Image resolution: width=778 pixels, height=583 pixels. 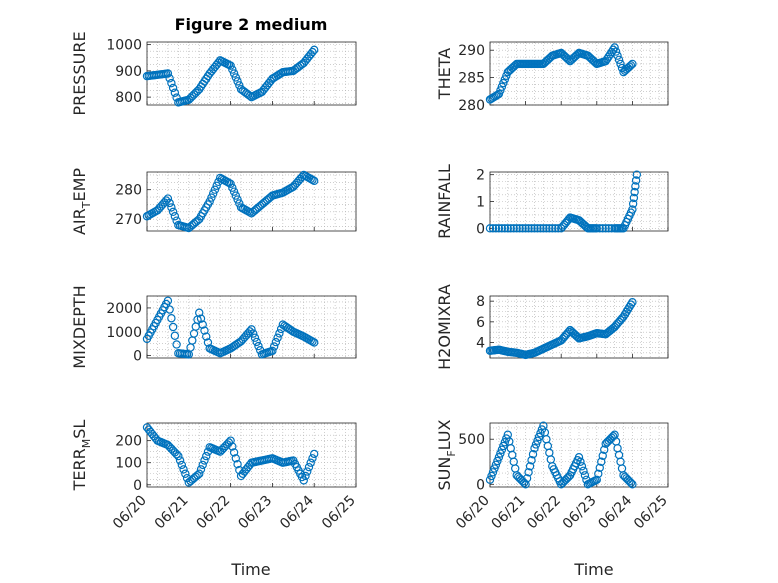 I want to click on x-tick-label: 06/21, so click(x=509, y=513).